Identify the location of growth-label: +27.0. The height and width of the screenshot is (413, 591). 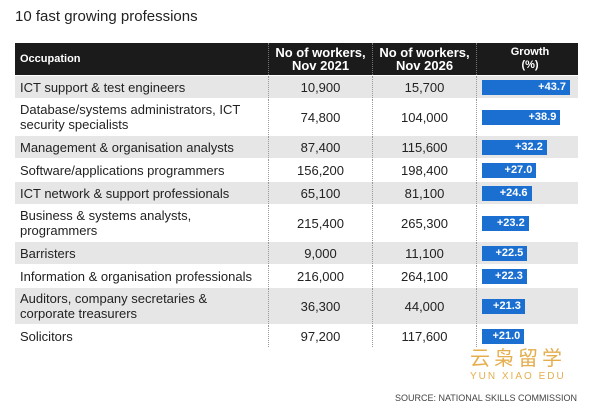
(518, 170).